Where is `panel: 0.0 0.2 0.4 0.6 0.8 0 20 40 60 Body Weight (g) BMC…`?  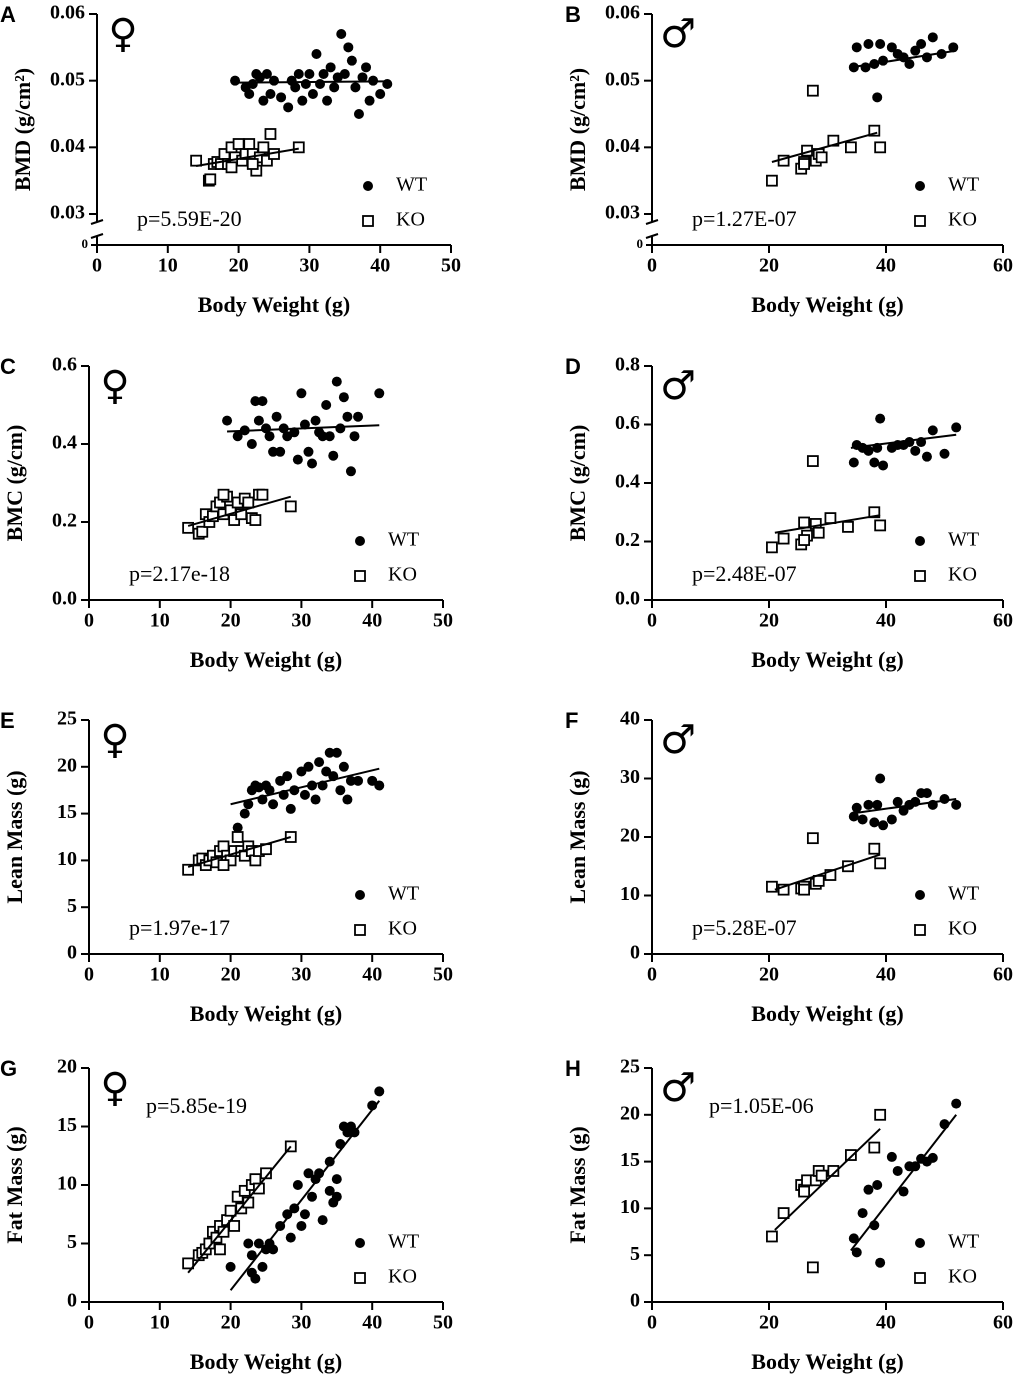 panel: 0.0 0.2 0.4 0.6 0.8 0 20 40 60 Body Weight (g) BMC… is located at coordinates (789, 513).